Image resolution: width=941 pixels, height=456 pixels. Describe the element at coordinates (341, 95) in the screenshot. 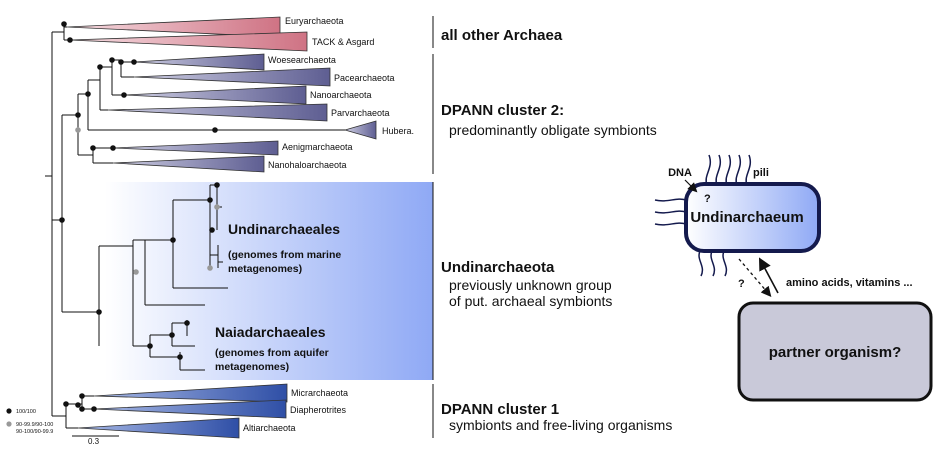

I see `taxon-nanoarchaeota: Nanoarchaeota` at that location.